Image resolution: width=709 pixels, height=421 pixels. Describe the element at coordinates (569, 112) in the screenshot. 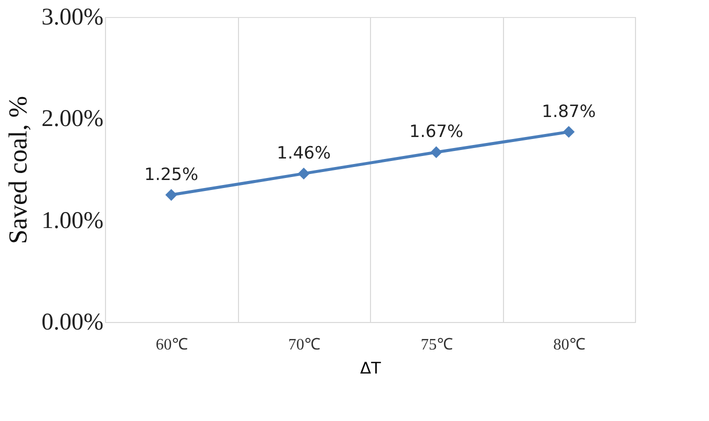

I see `data-label: 1.87%` at that location.